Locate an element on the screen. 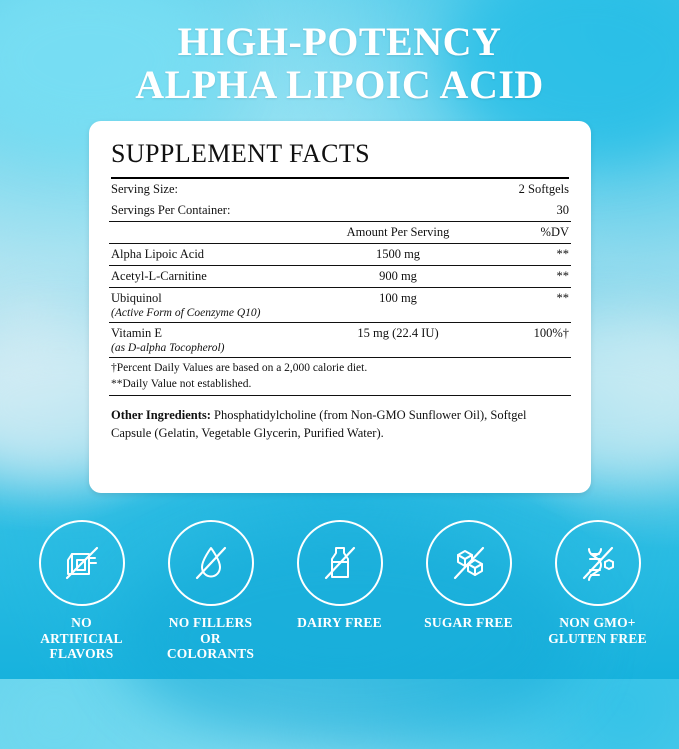 The width and height of the screenshot is (679, 749). badge-label-line2: FLAVORS is located at coordinates (81, 654).